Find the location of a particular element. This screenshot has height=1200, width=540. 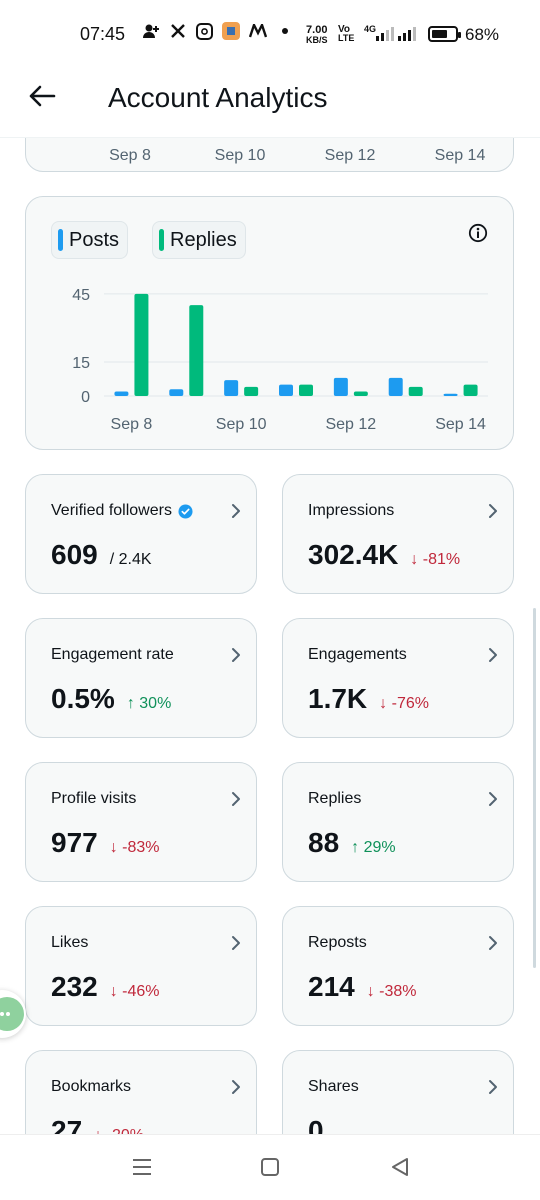

stat-value: 214 is located at coordinates (331, 986).